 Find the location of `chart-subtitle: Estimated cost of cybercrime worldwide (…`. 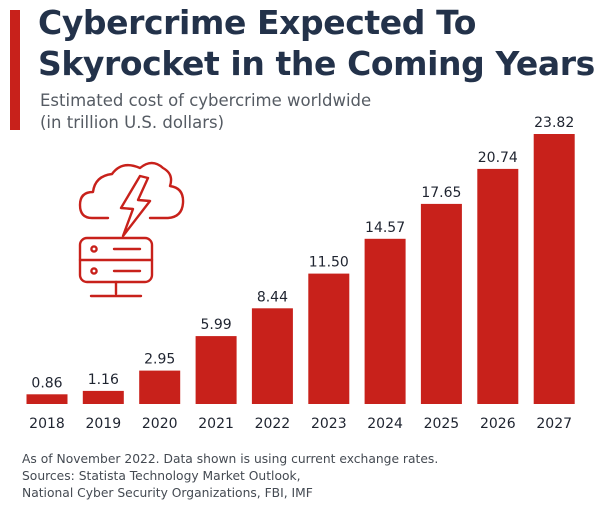

chart-subtitle: Estimated cost of cybercrime worldwide (… is located at coordinates (300, 112).